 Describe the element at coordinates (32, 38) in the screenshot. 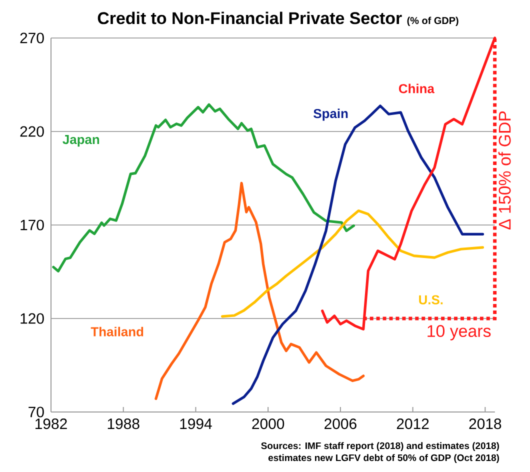

I see `y-tick-label: 270` at that location.